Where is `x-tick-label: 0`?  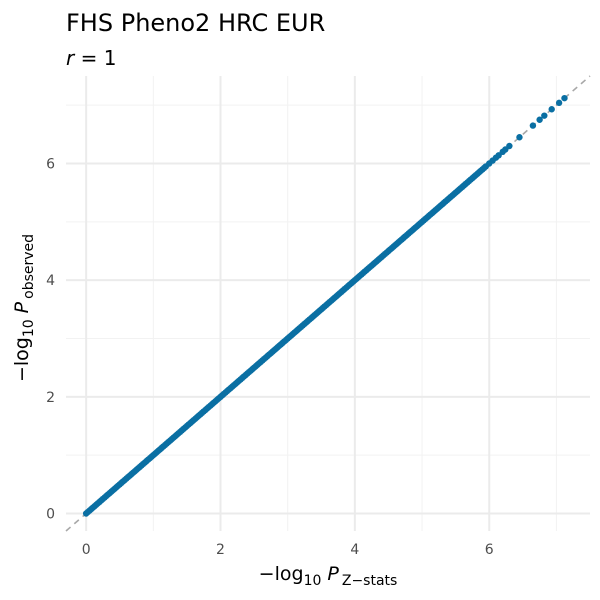 x-tick-label: 0 is located at coordinates (86, 550).